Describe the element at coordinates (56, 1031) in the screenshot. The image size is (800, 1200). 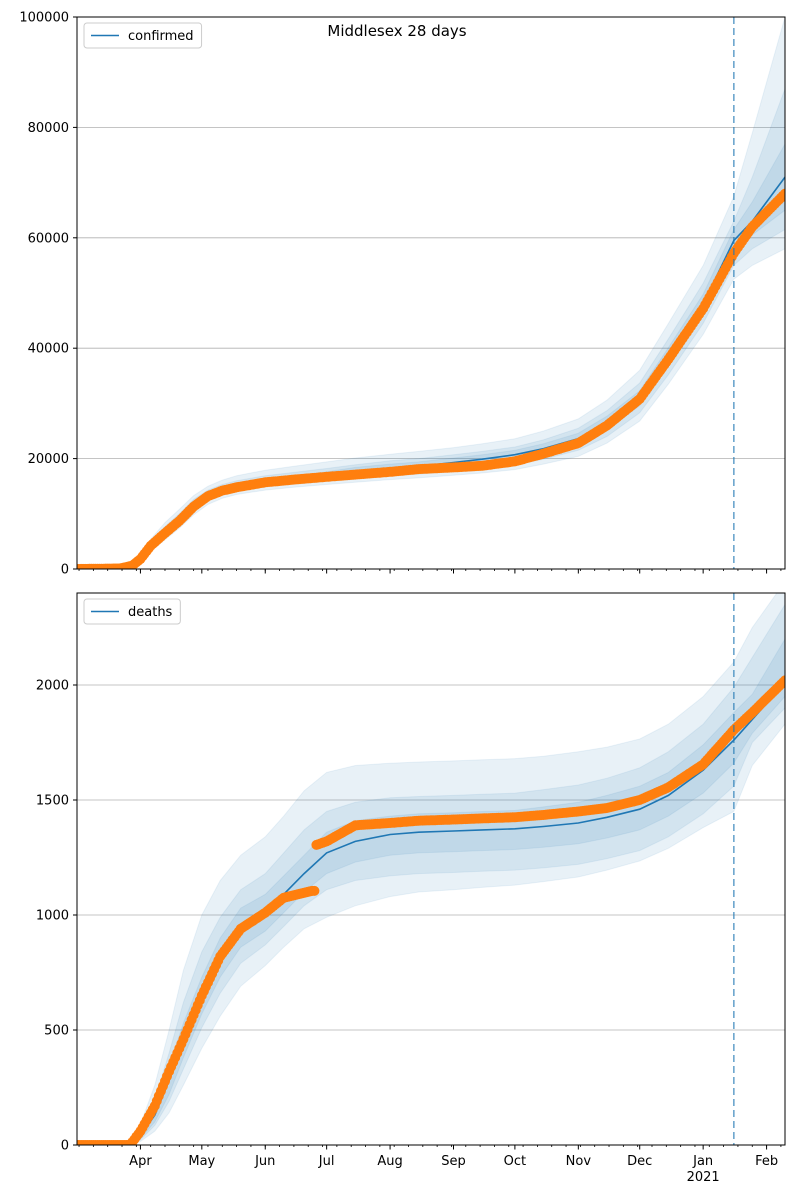
I see `y-tick-label: 500` at that location.